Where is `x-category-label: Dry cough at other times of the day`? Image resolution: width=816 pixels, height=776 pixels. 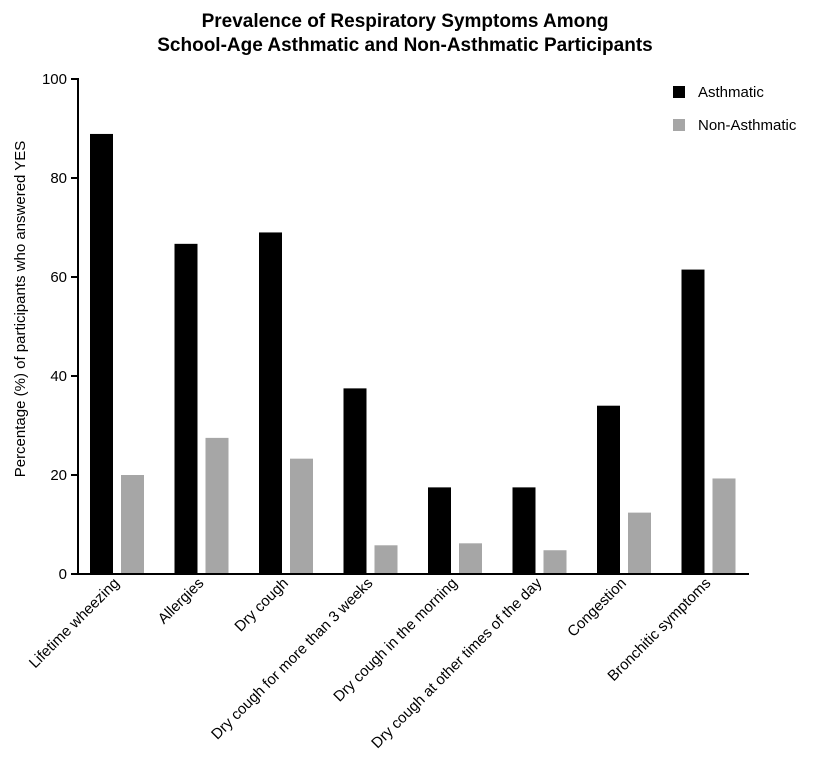
x-category-label: Dry cough at other times of the day is located at coordinates (456, 662).